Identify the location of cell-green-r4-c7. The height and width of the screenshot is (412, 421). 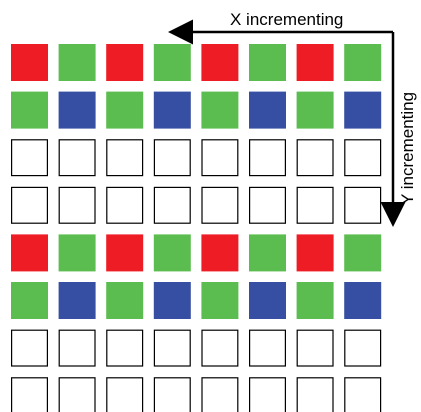
(363, 253).